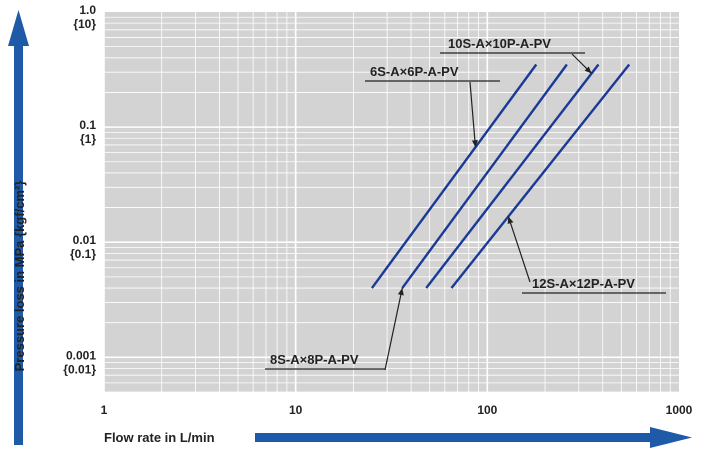 This screenshot has height=455, width=707. Describe the element at coordinates (671, 437) in the screenshot. I see `x-axis-arrow-head` at that location.